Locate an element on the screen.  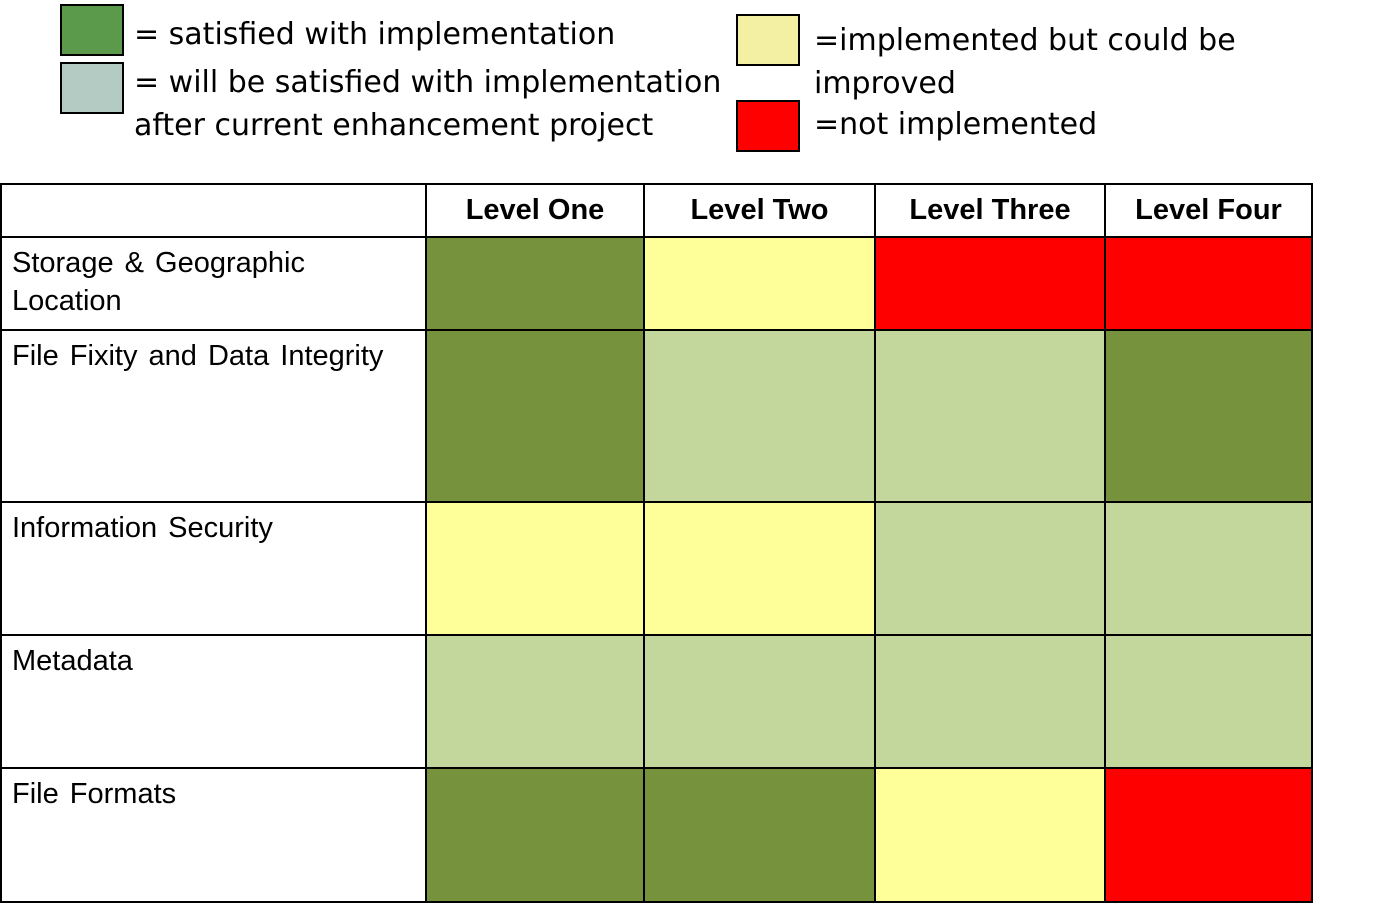
legend-swatch-satisfied is located at coordinates (92, 30).